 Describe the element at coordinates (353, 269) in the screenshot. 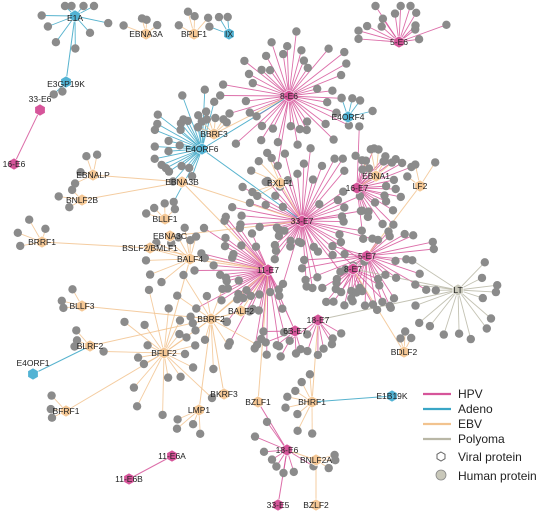

I see `viral-protein-node-8-e7` at that location.